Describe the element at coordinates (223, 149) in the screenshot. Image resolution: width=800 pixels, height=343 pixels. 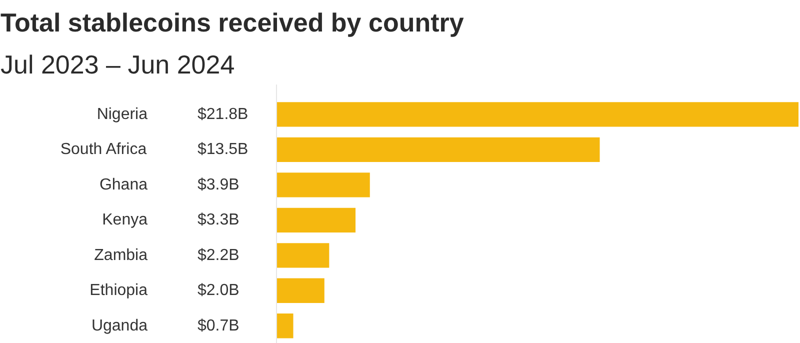
I see `data-label: $13.5B` at that location.